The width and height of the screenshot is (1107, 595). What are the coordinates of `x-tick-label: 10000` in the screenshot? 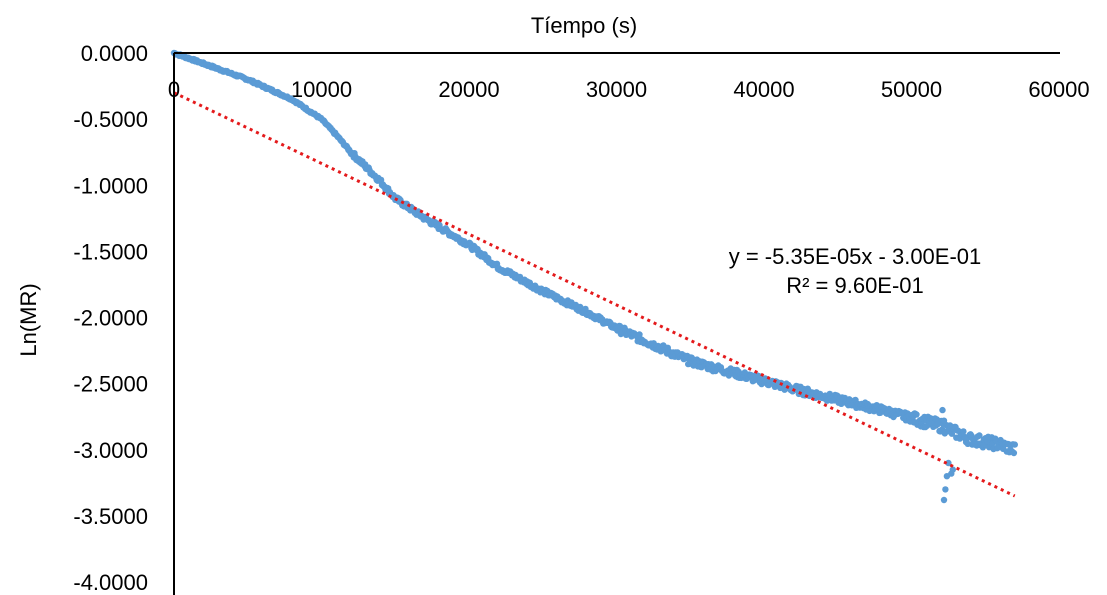 It's located at (321, 89).